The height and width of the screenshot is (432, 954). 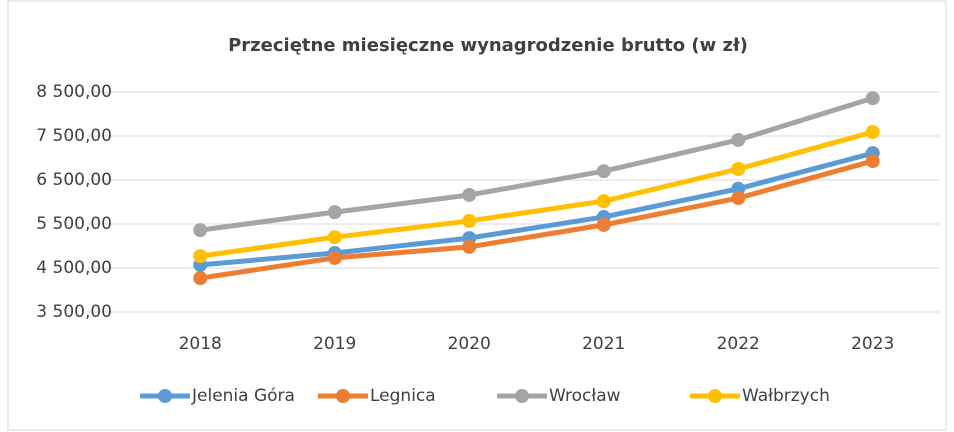 I want to click on y-tick-label: 4 500,00, so click(x=74, y=268).